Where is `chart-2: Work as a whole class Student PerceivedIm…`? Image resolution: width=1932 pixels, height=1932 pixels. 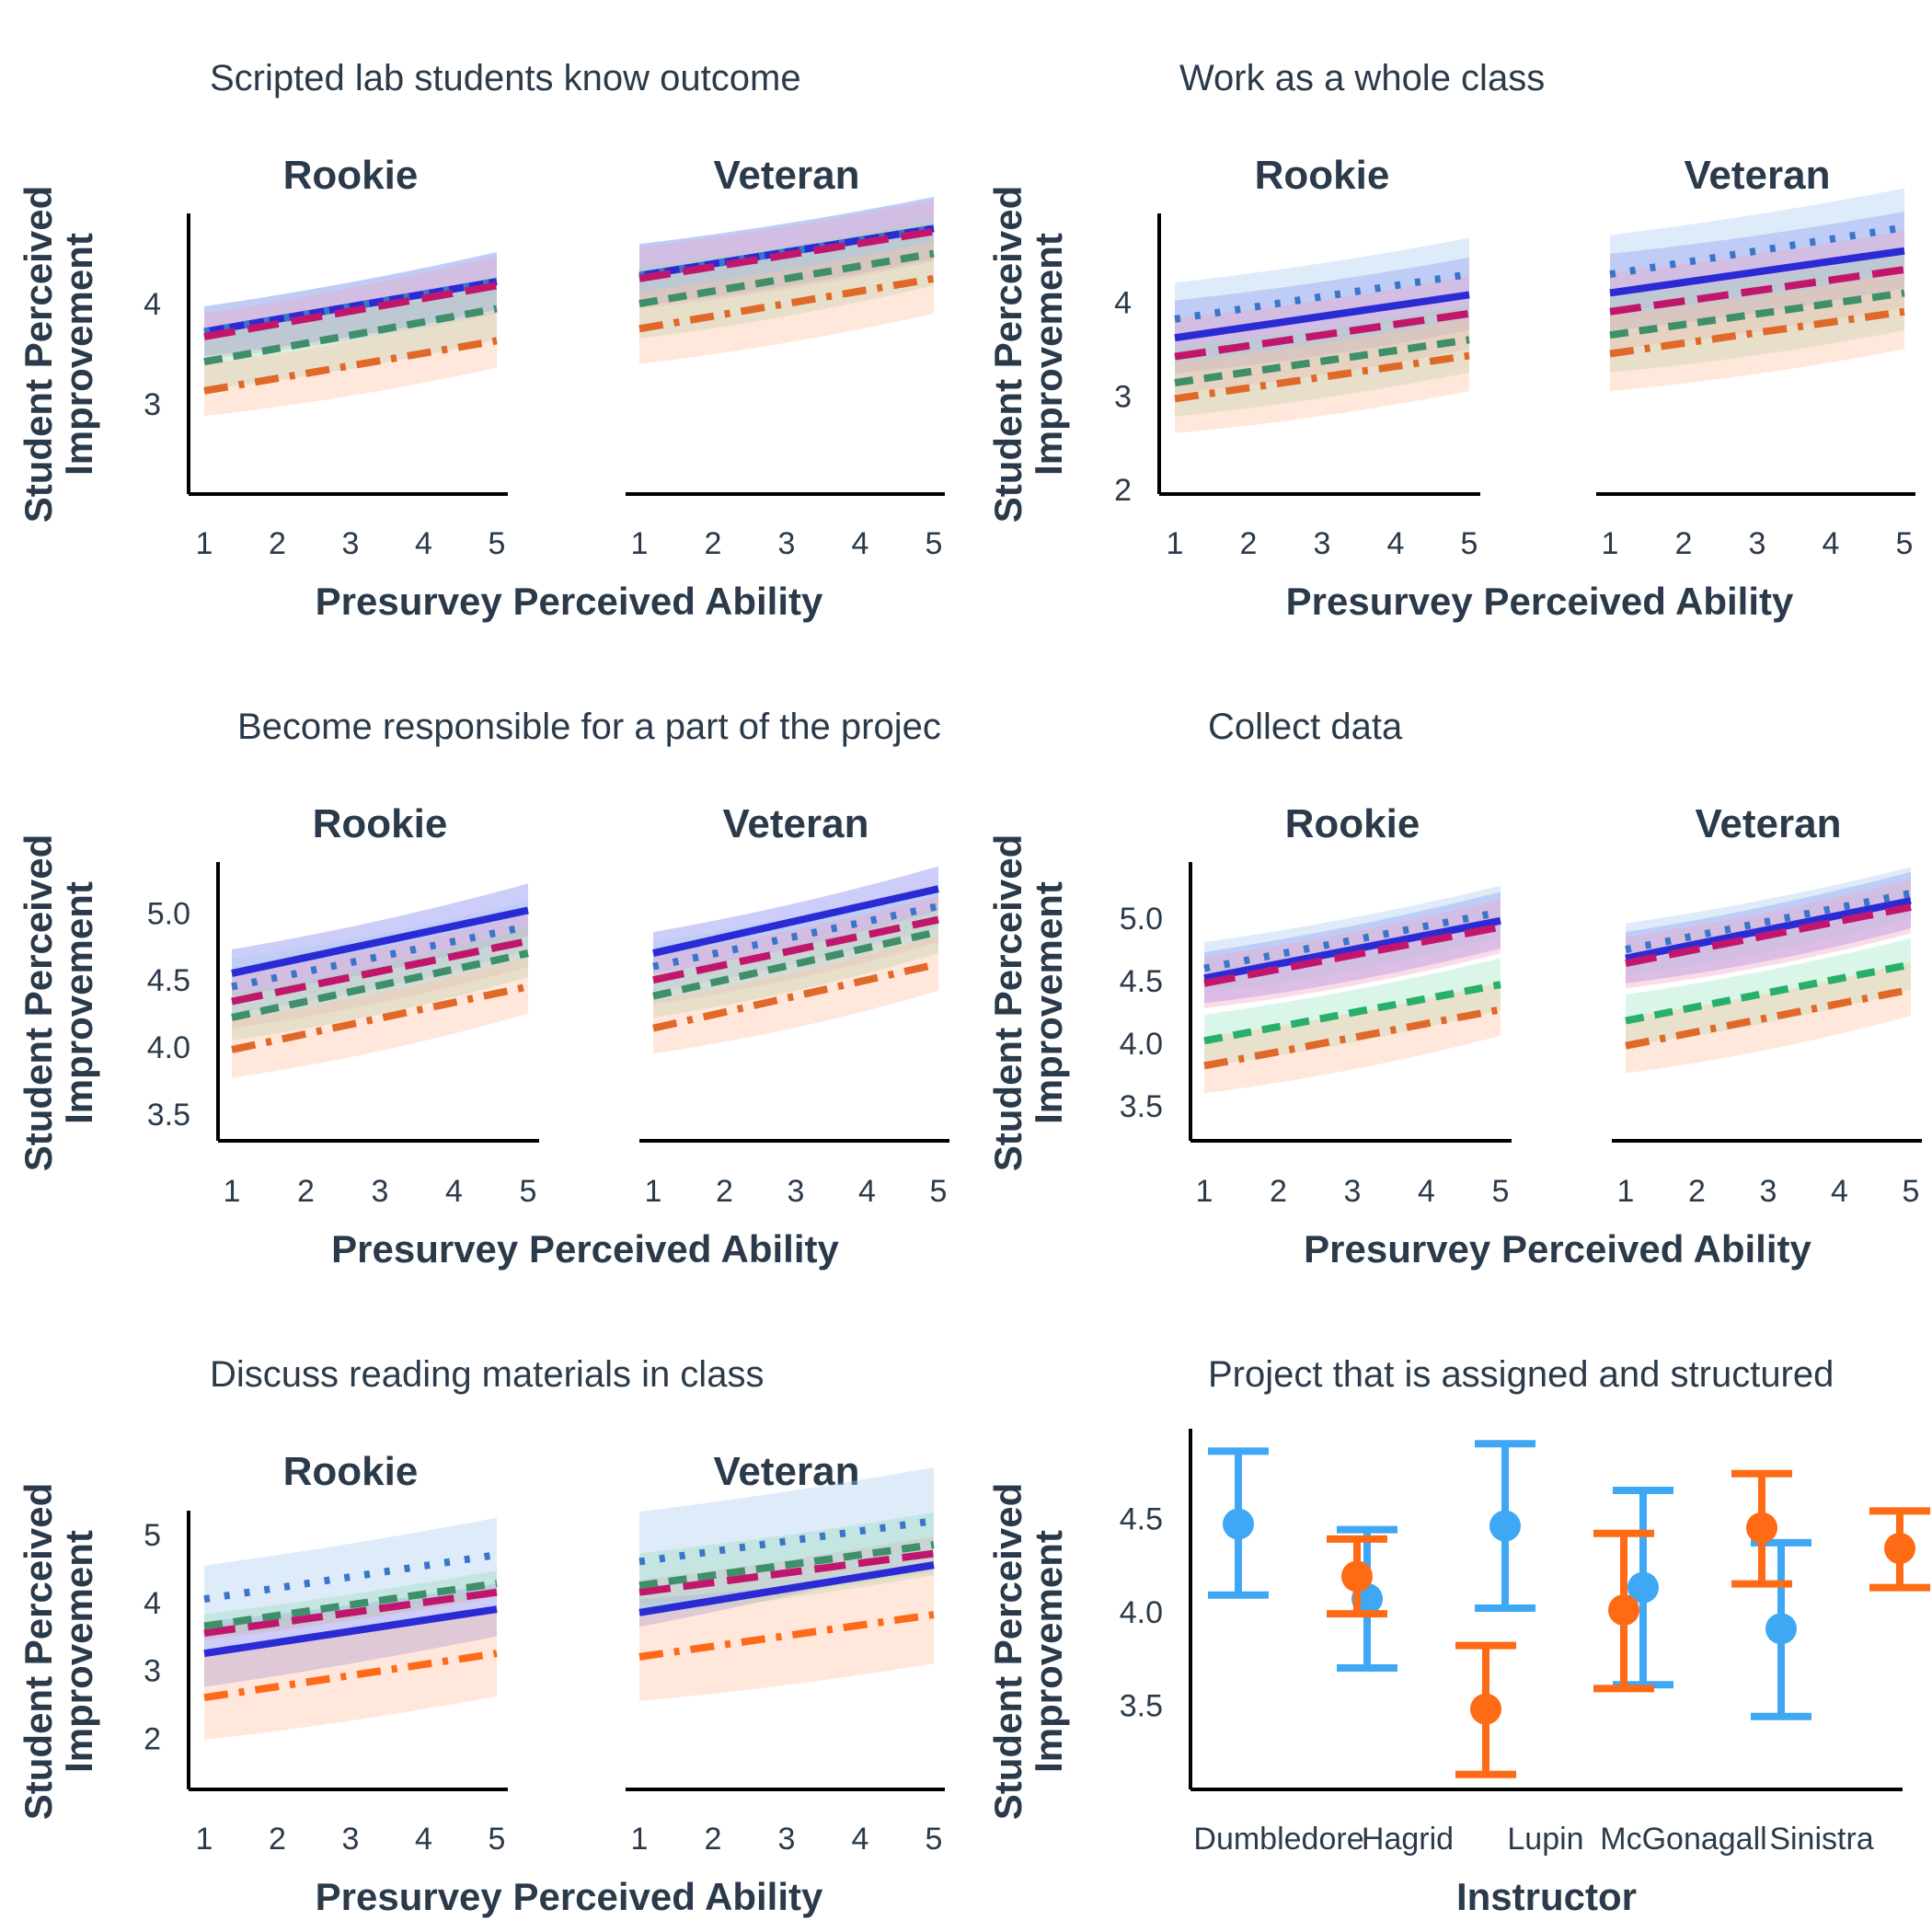 chart-2: Work as a whole class Student PerceivedIm… is located at coordinates (1450, 340).